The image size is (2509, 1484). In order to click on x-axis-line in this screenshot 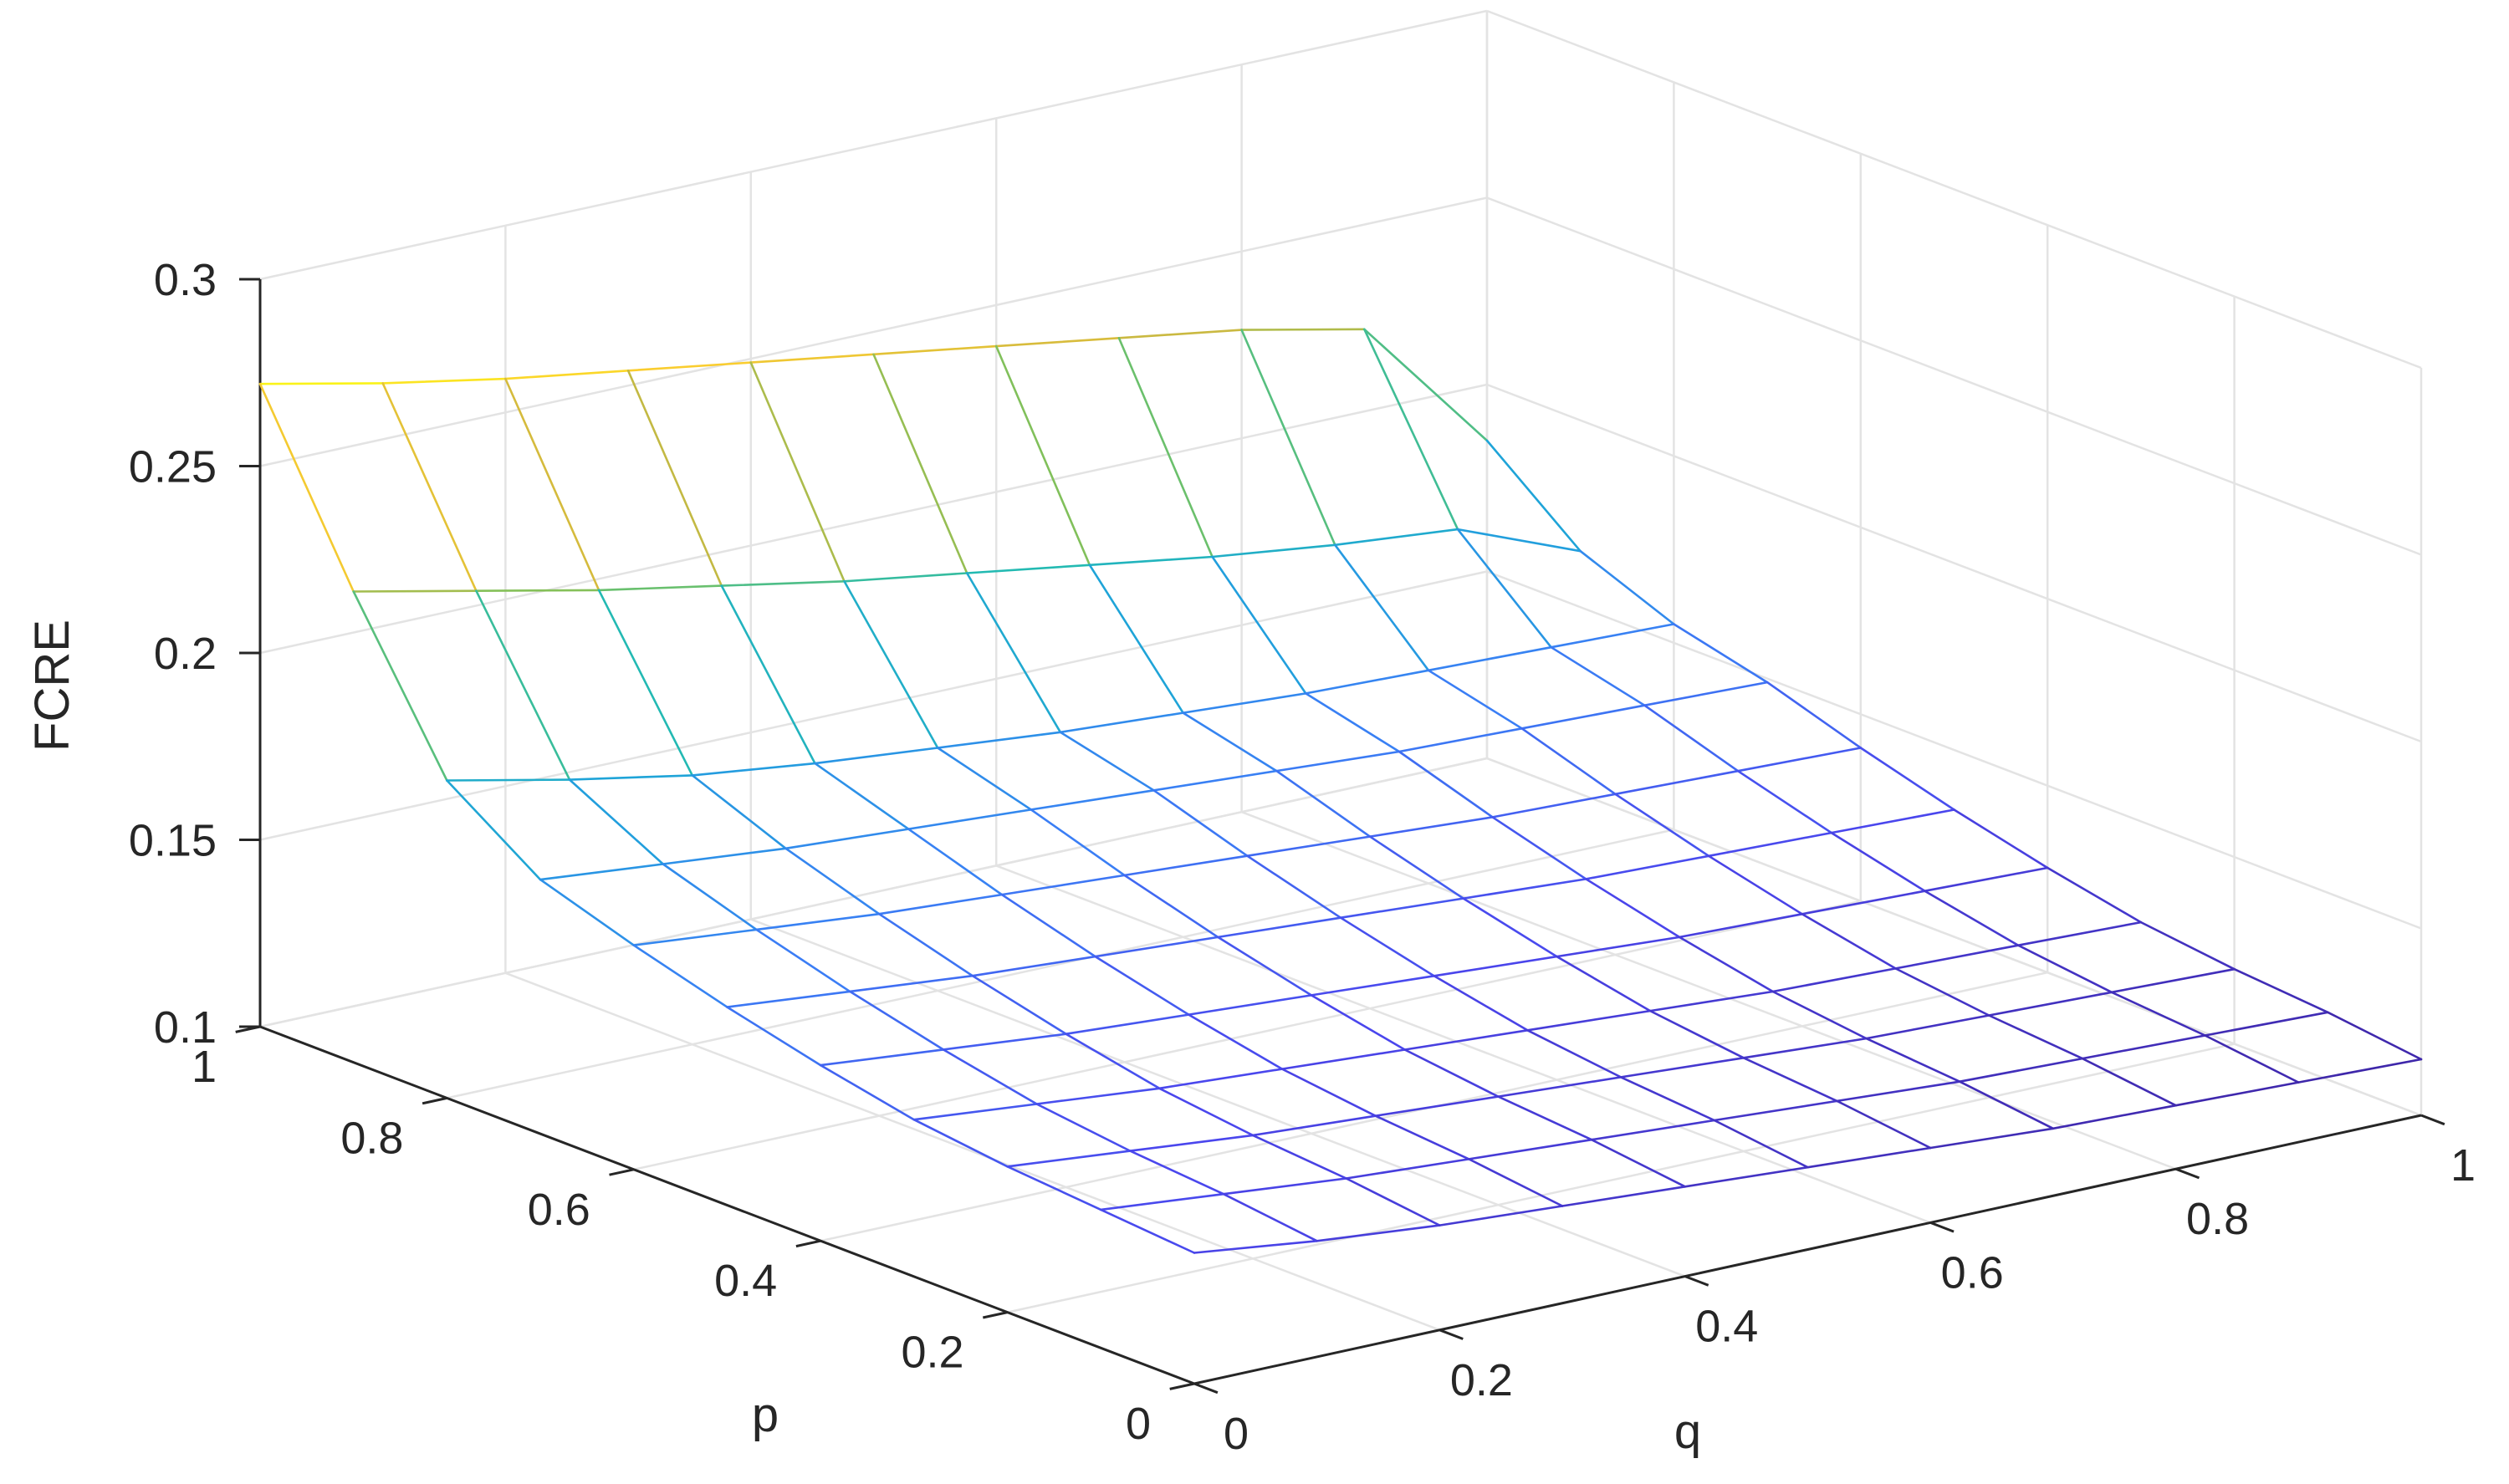, I will do `click(1808, 1249)`.